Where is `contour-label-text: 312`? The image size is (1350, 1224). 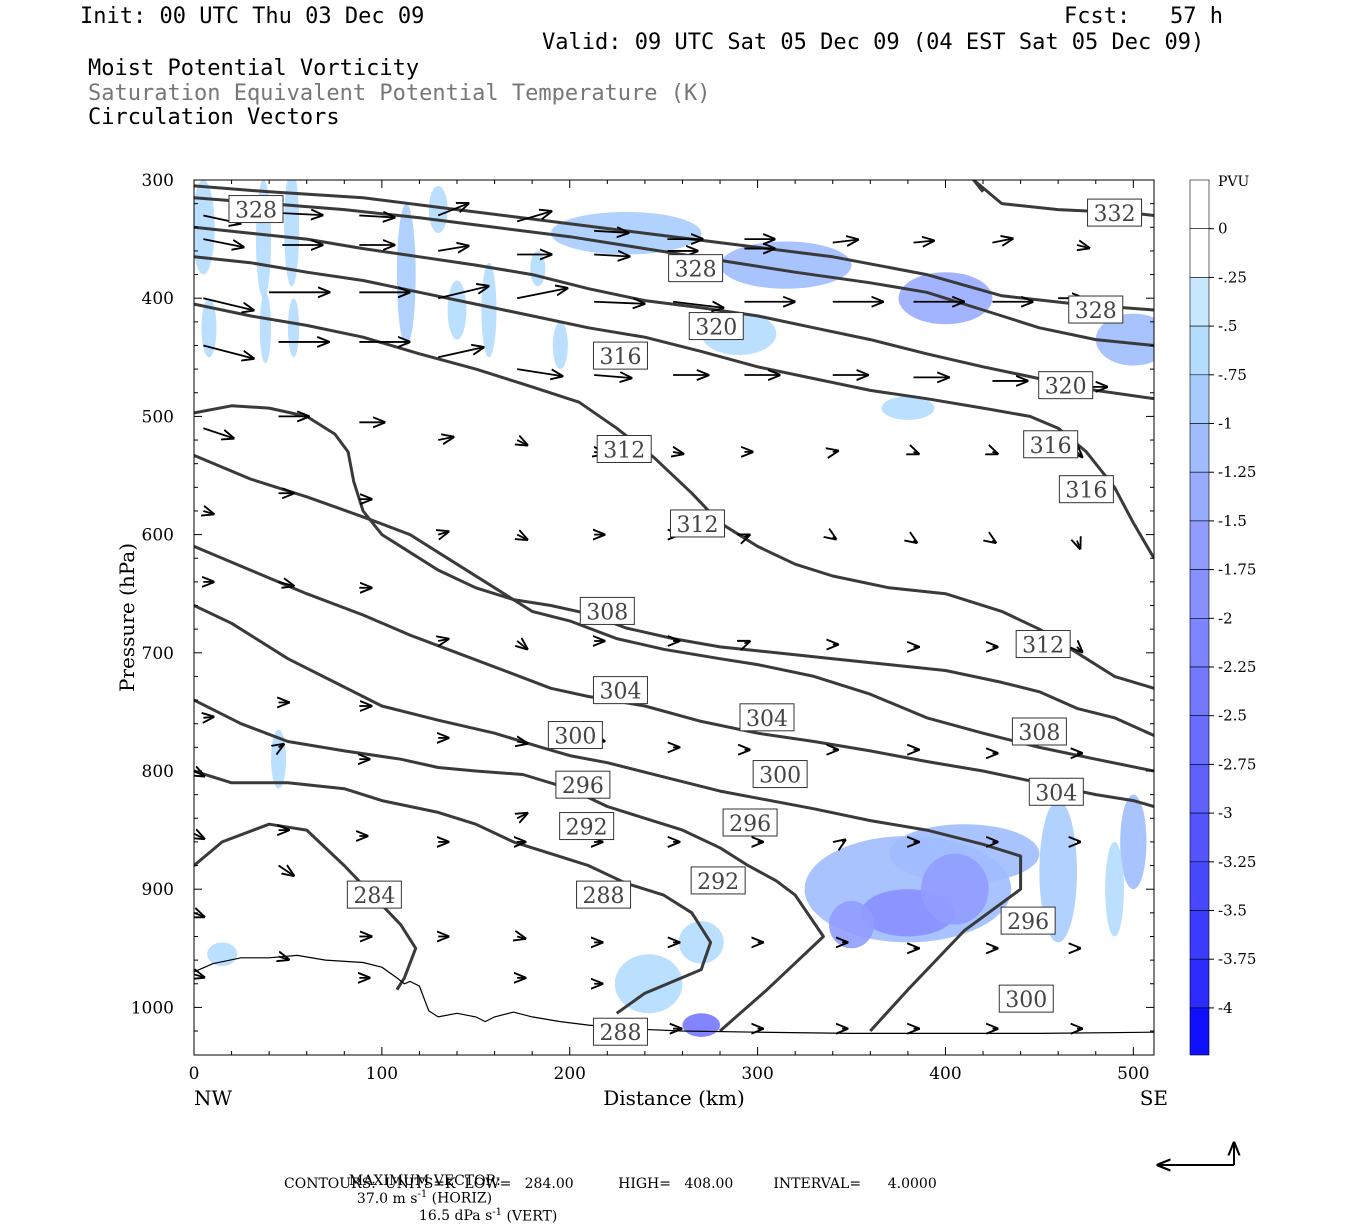
contour-label-text: 312 is located at coordinates (624, 450).